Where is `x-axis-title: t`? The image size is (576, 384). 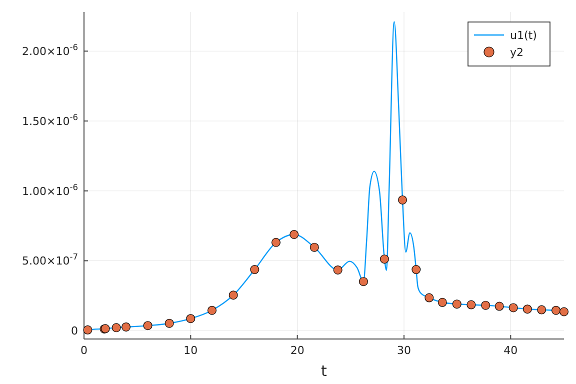
x-axis-title: t is located at coordinates (324, 371).